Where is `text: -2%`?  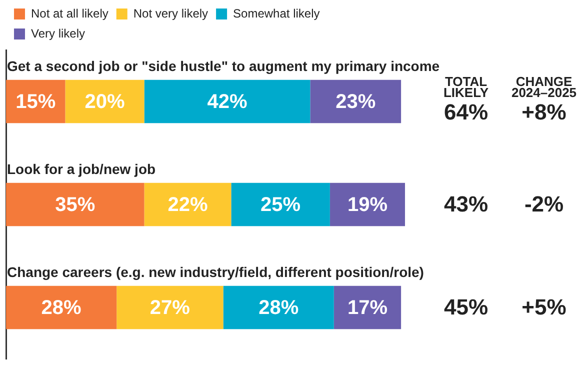 text: -2% is located at coordinates (544, 204).